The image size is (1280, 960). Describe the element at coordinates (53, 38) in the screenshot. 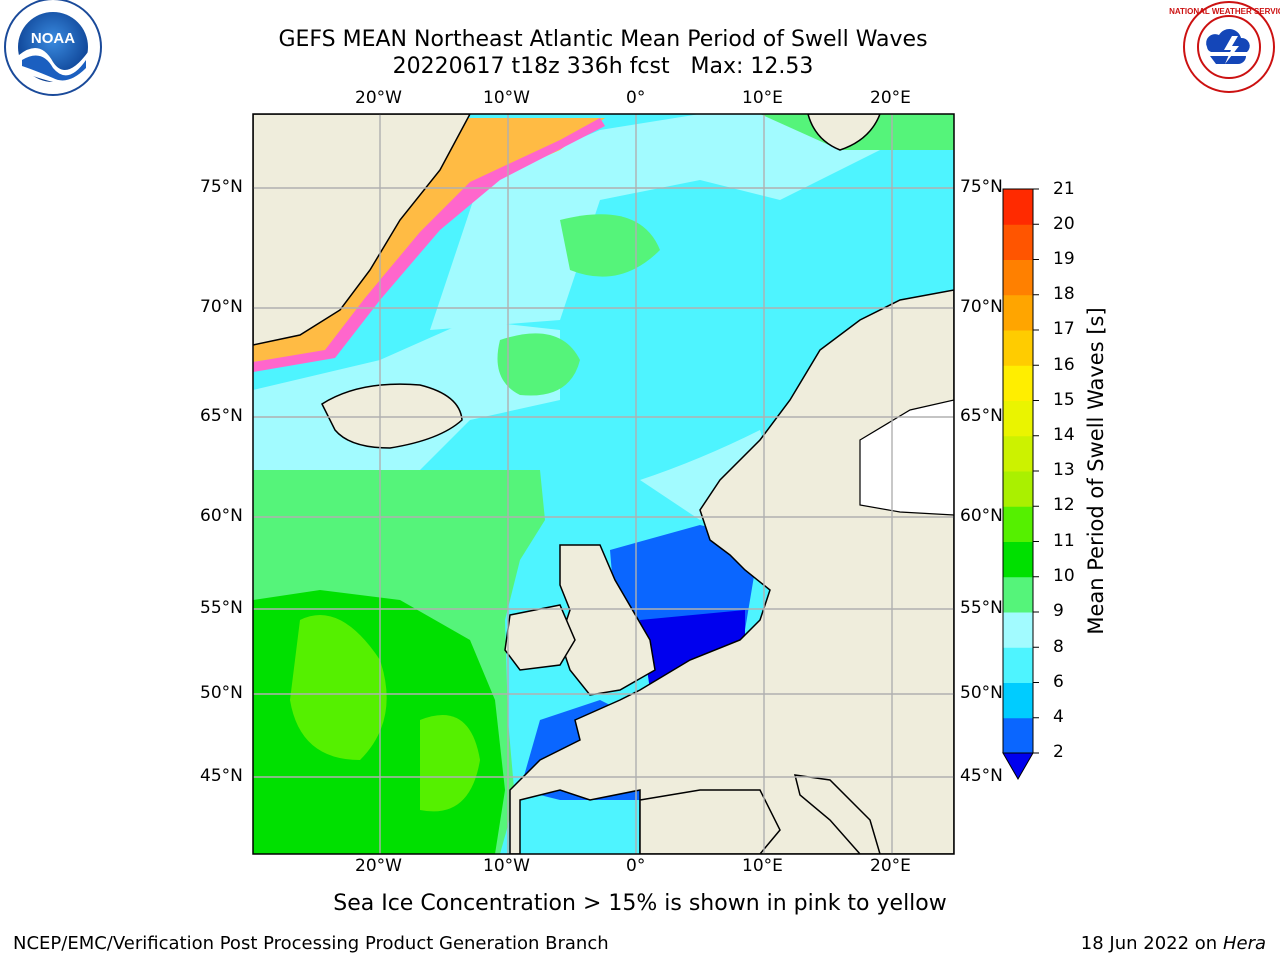

I see `noaa-logo-text: NOAA` at that location.